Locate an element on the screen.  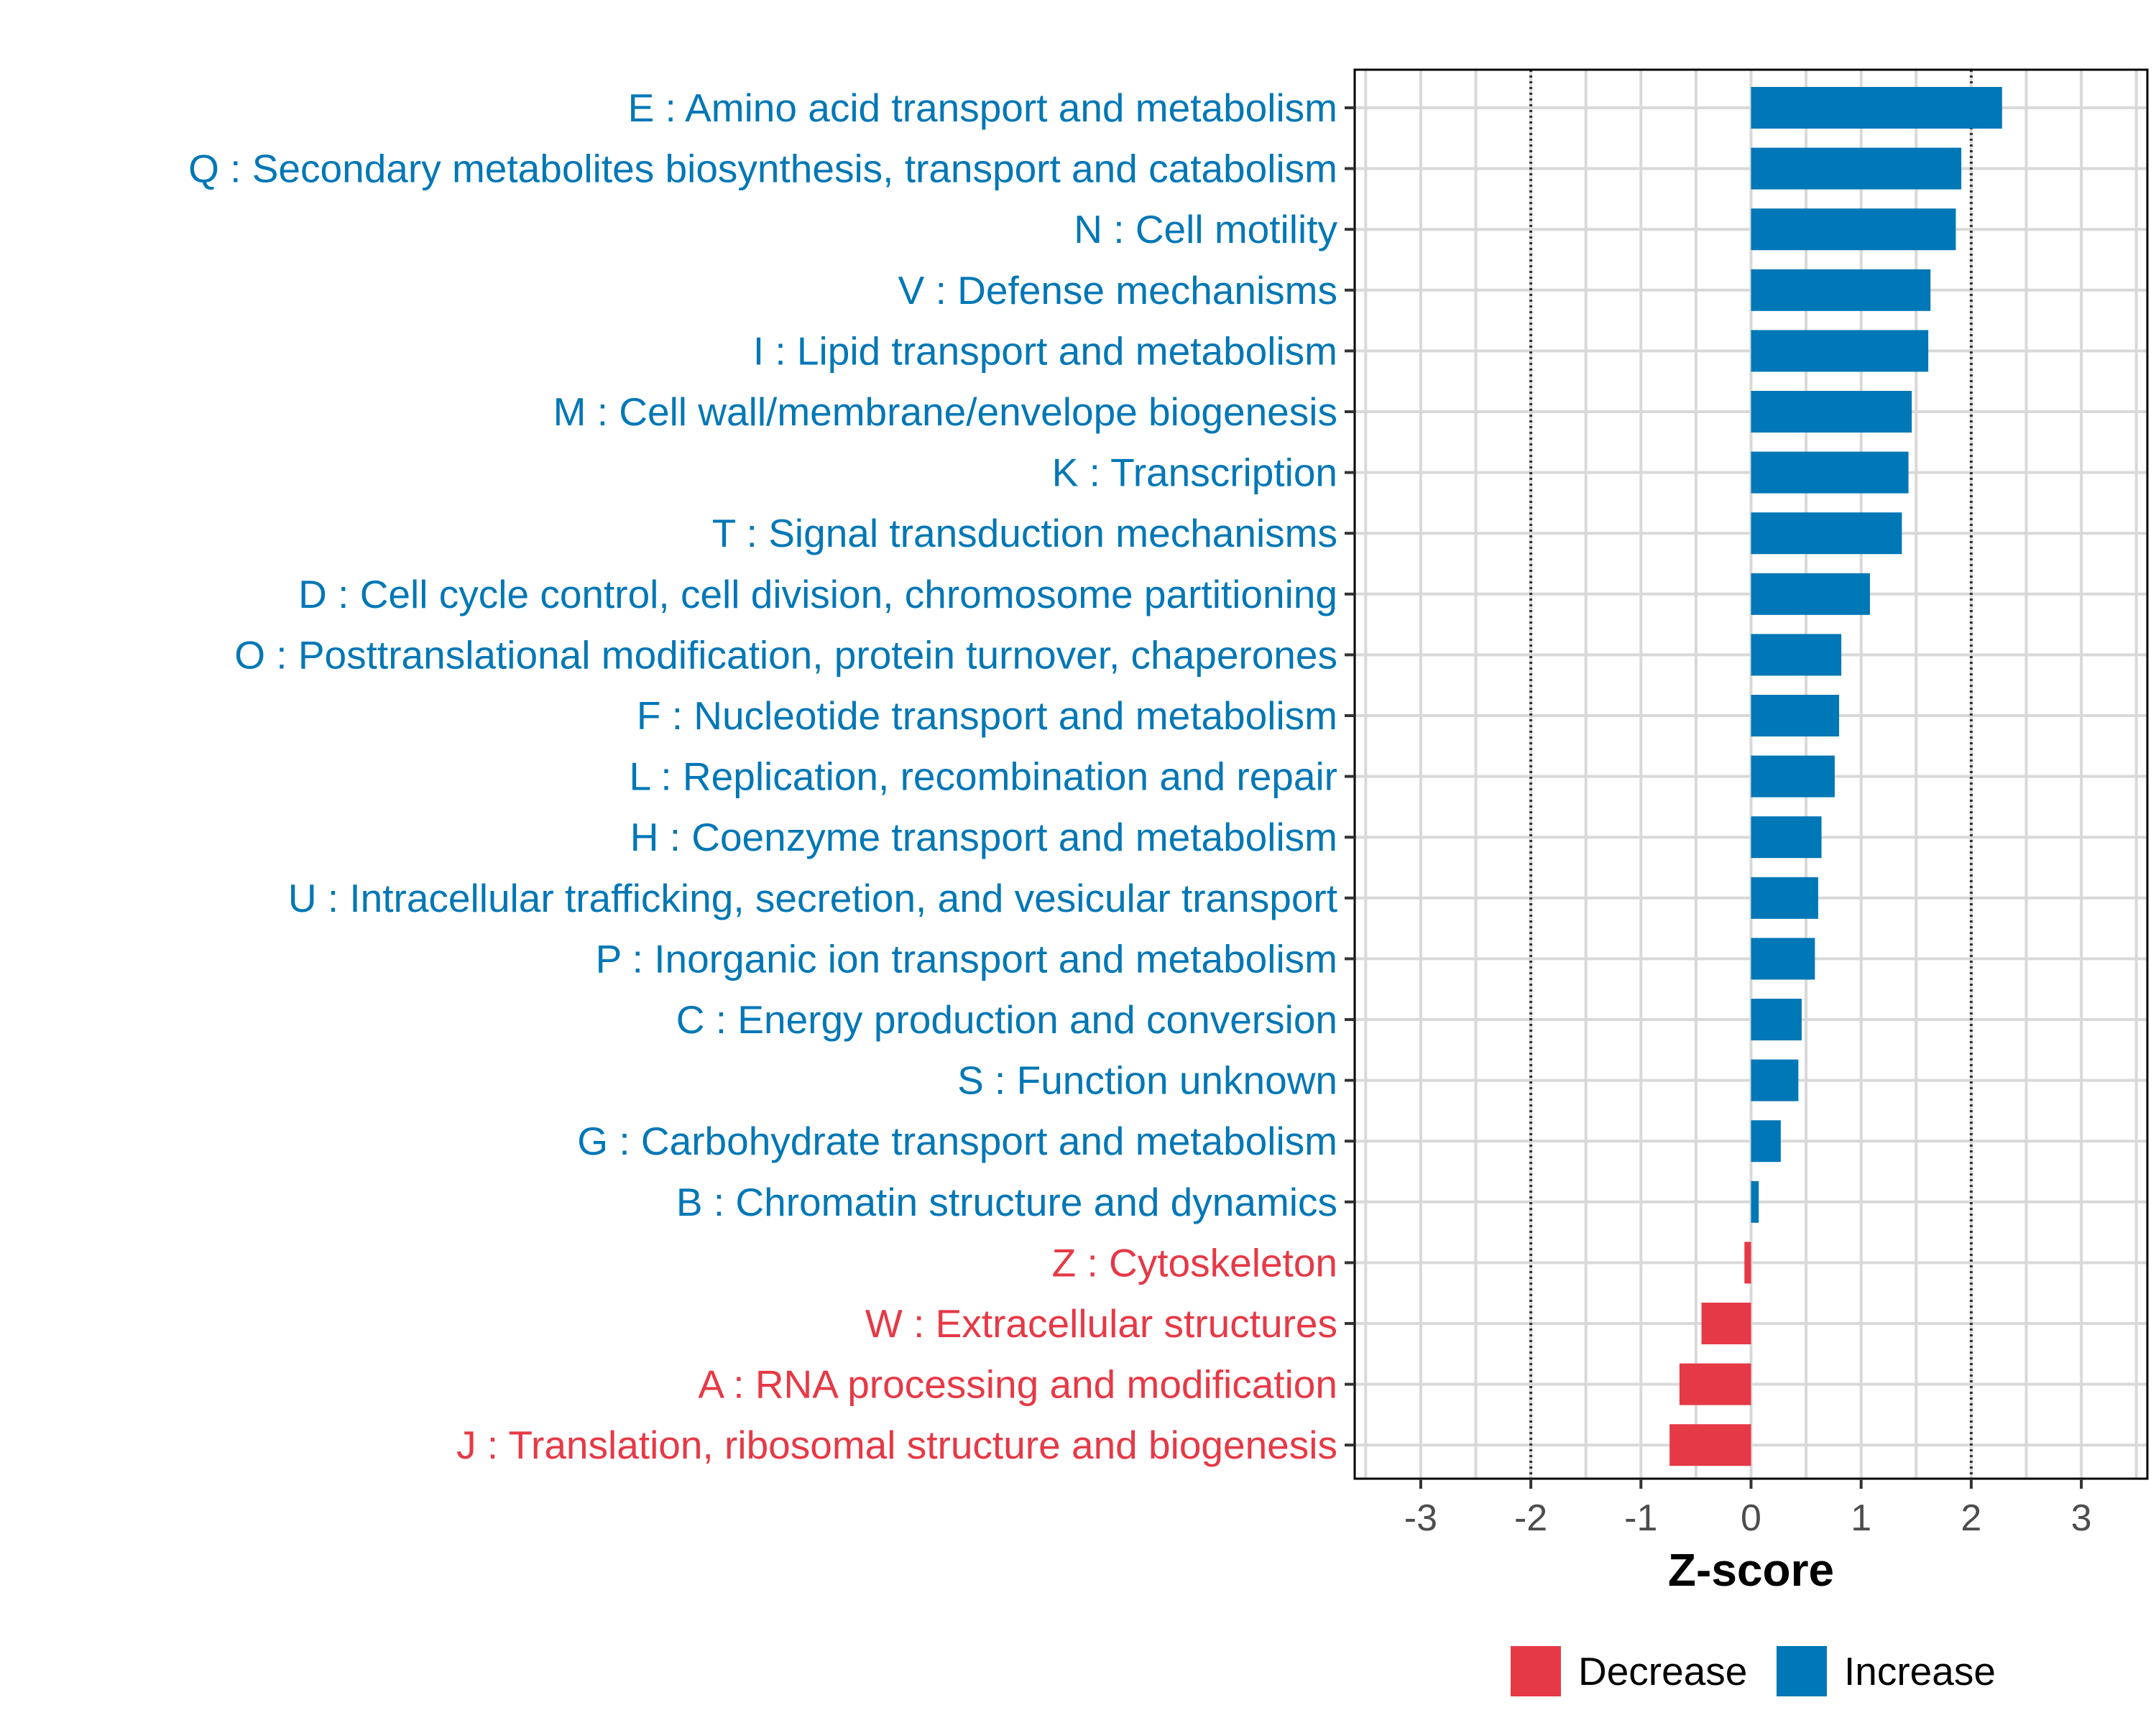
category-label: B : Chromatin structure and dynamics is located at coordinates (1007, 1202).